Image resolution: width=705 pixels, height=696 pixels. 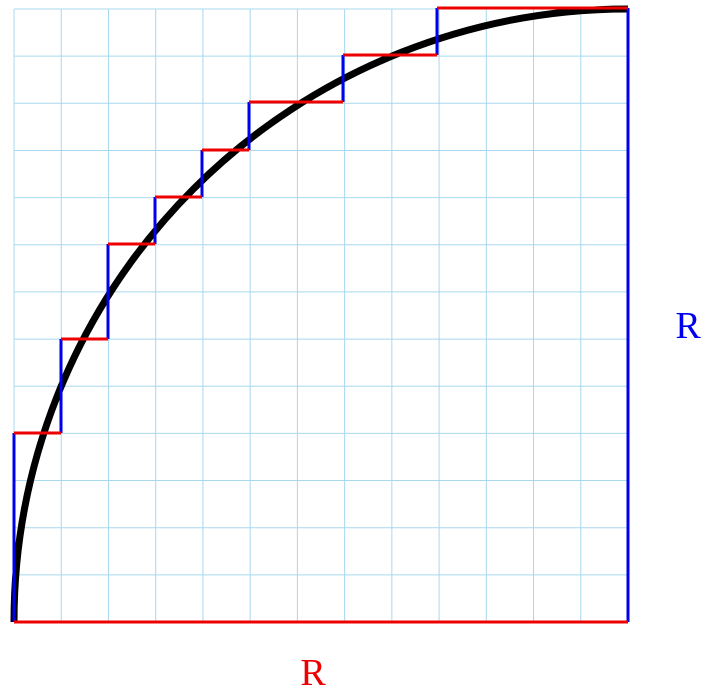 I want to click on vertical-radius-label: R, so click(x=688, y=326).